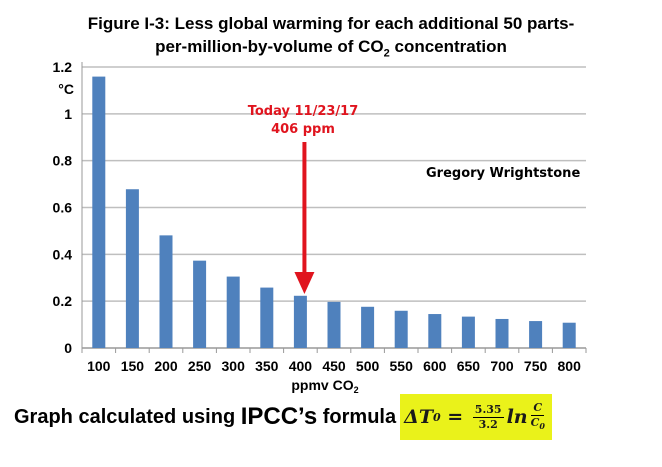 The width and height of the screenshot is (662, 467). I want to click on x-tick-label: 500, so click(368, 366).